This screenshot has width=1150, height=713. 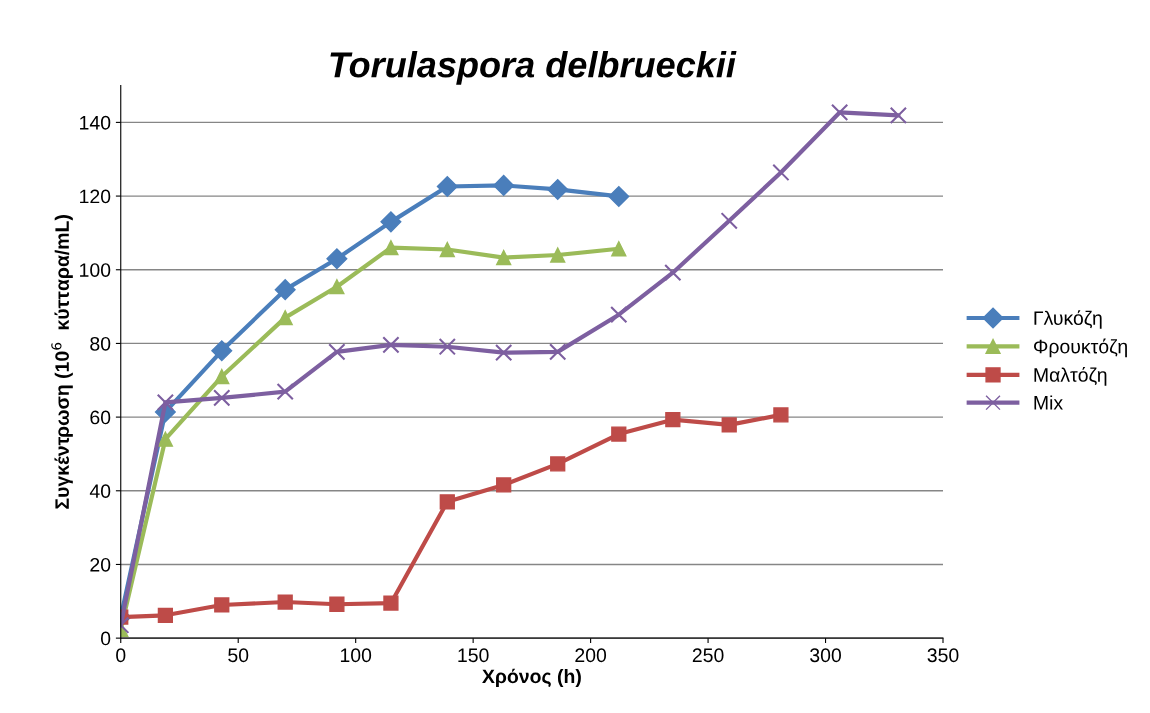 What do you see at coordinates (533, 68) in the screenshot?
I see `chart-title: Torulaspora delbrueckii` at bounding box center [533, 68].